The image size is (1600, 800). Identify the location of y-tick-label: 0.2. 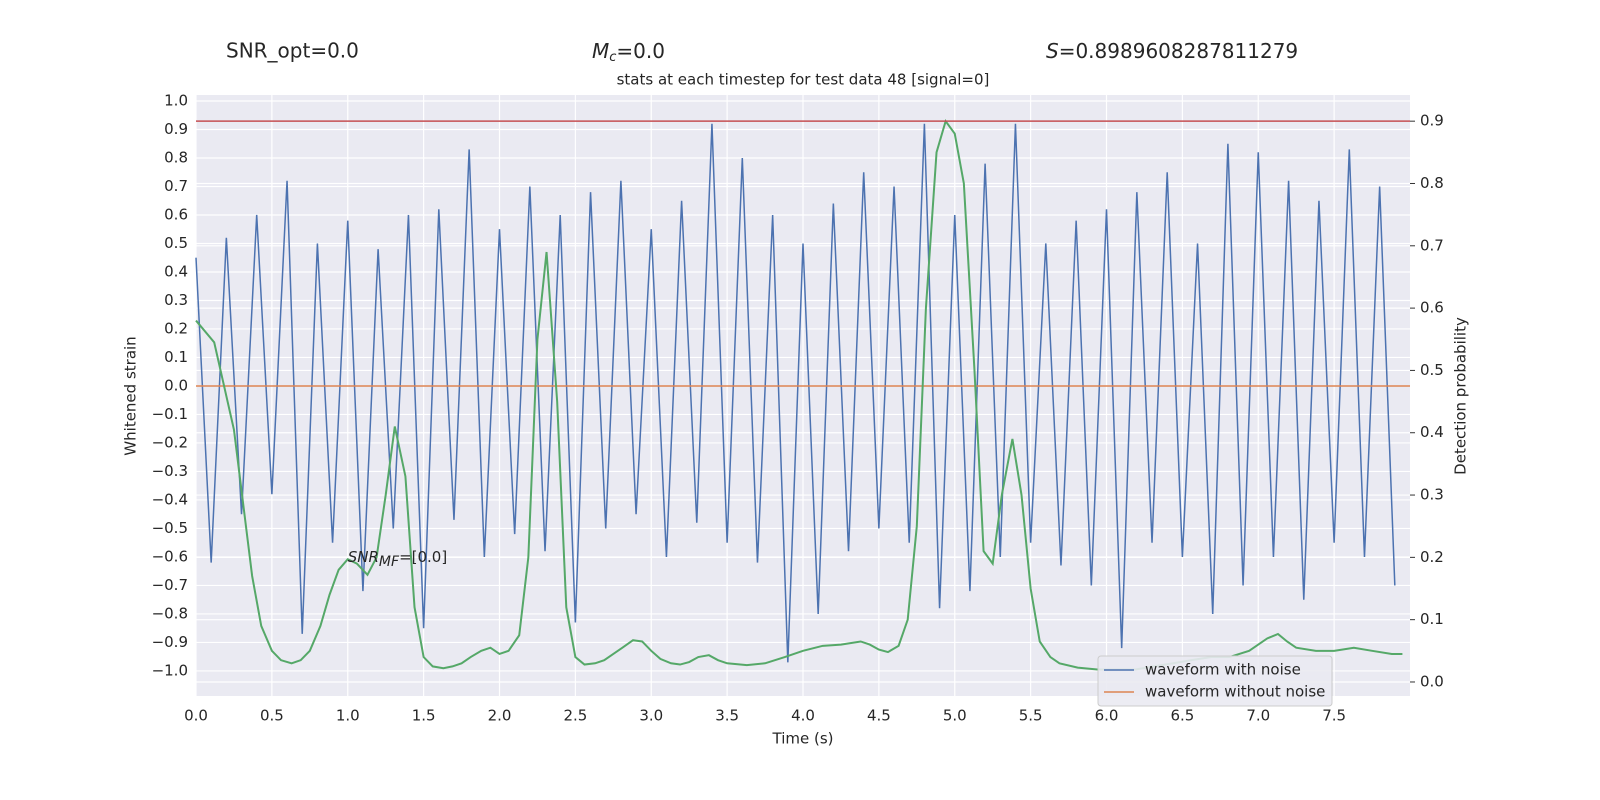
(176, 328).